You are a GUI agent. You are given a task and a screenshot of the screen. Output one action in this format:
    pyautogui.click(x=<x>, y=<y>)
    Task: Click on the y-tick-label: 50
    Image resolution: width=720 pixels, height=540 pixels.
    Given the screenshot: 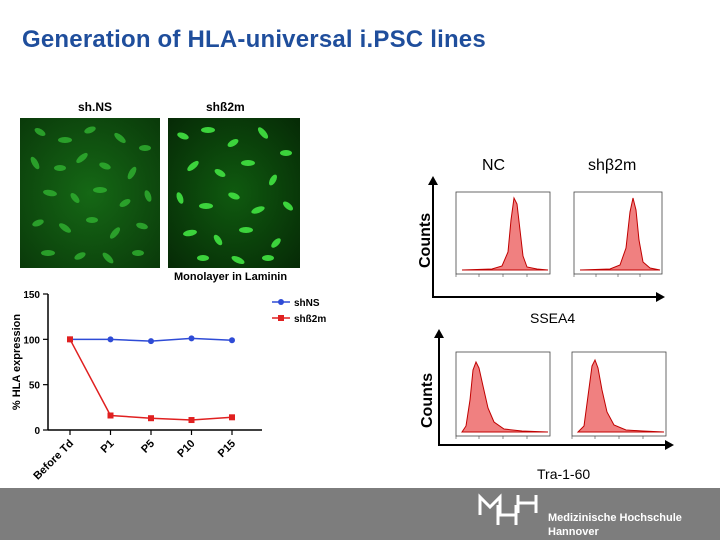 What is the action you would take?
    pyautogui.click(x=35, y=386)
    